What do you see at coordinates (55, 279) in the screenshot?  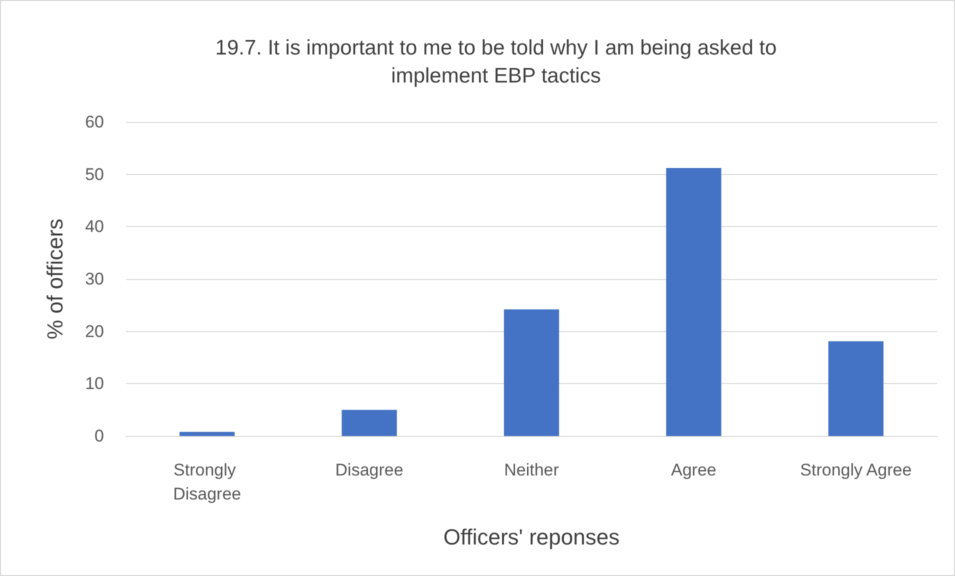 I see `y-axis-title: % of officers` at bounding box center [55, 279].